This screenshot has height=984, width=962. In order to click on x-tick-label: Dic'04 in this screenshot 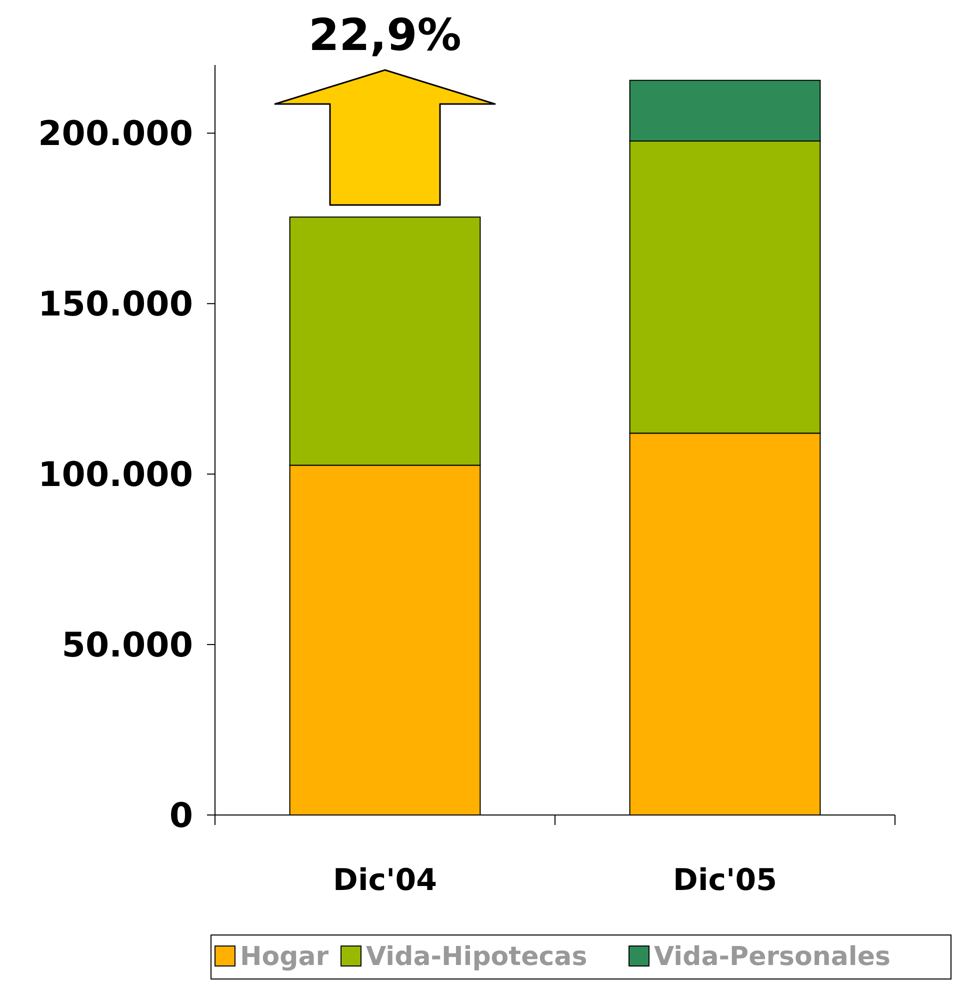, I will do `click(385, 880)`.